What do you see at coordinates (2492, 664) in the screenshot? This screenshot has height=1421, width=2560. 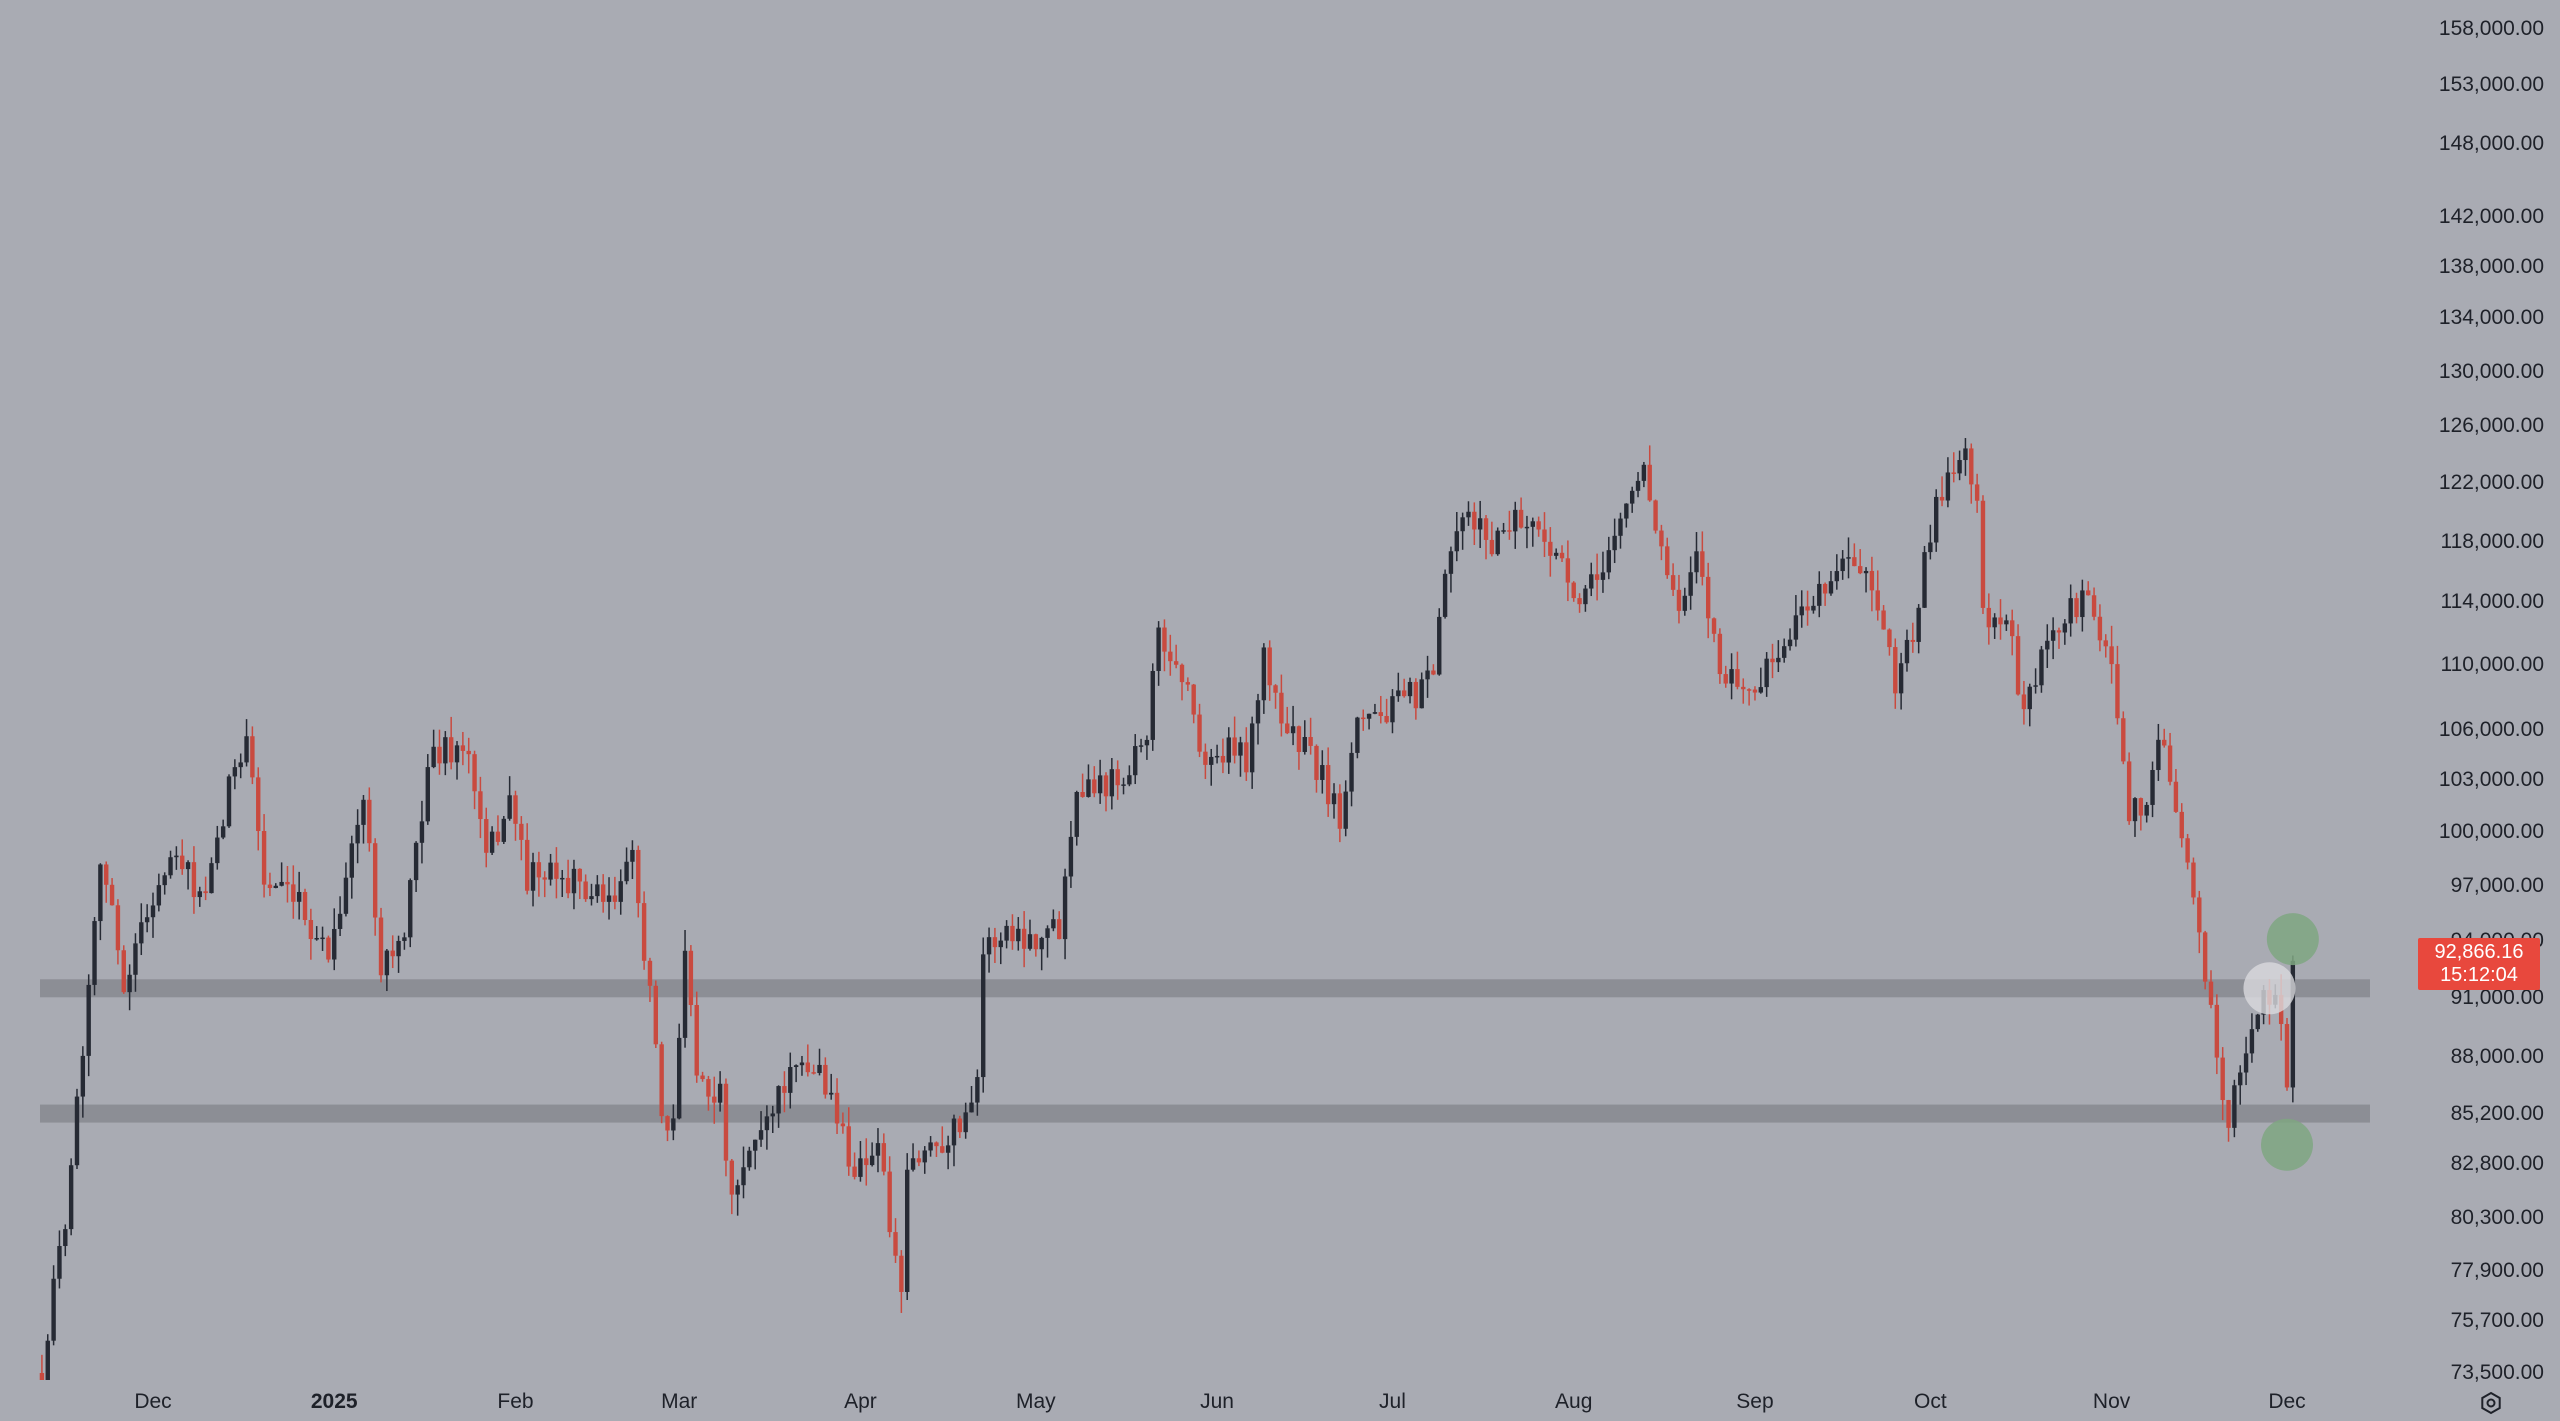 I see `price-tick-label: 110,000.00` at bounding box center [2492, 664].